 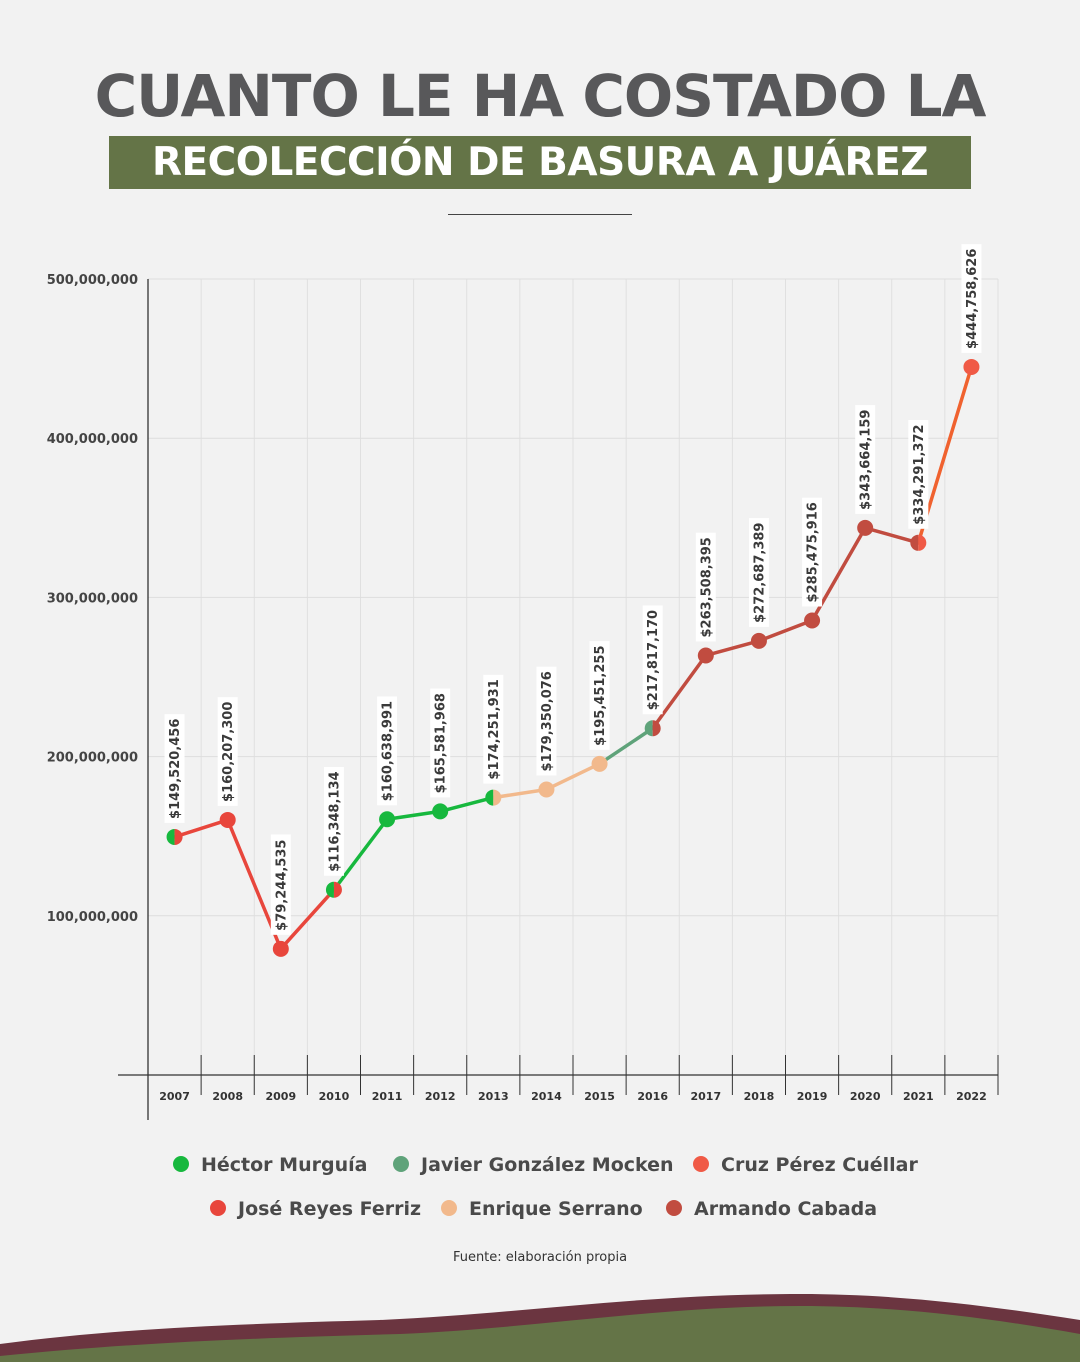 I want to click on title-line-1: CUANTO LE HA COSTADO LA, so click(x=540, y=96).